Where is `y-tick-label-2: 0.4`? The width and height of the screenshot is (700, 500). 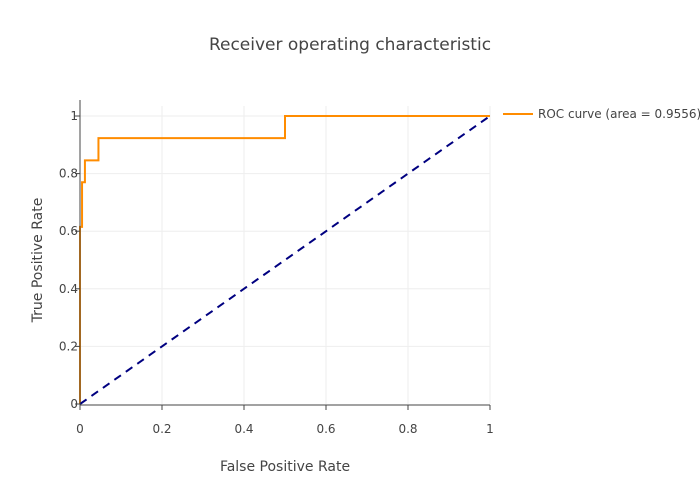
y-tick-label-2: 0.4 is located at coordinates (68, 289).